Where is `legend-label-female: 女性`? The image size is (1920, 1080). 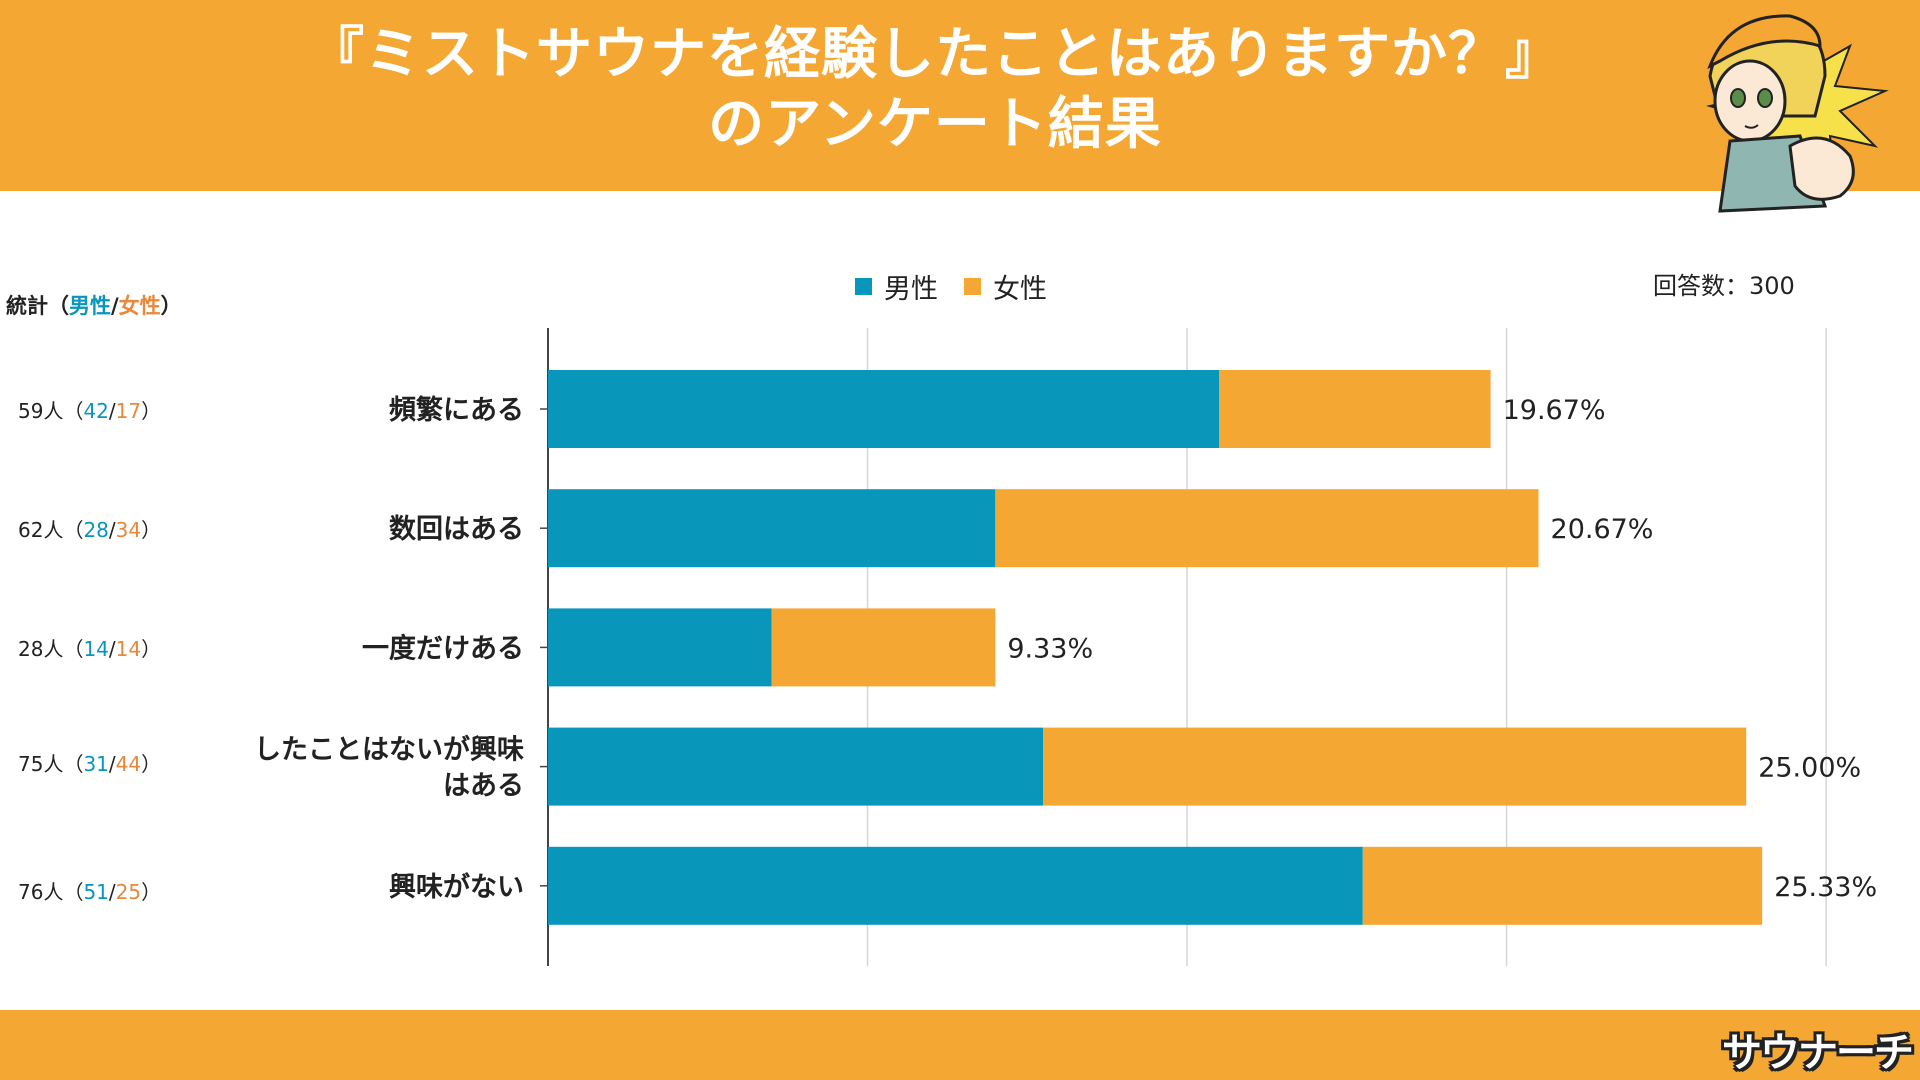 legend-label-female: 女性 is located at coordinates (1020, 289).